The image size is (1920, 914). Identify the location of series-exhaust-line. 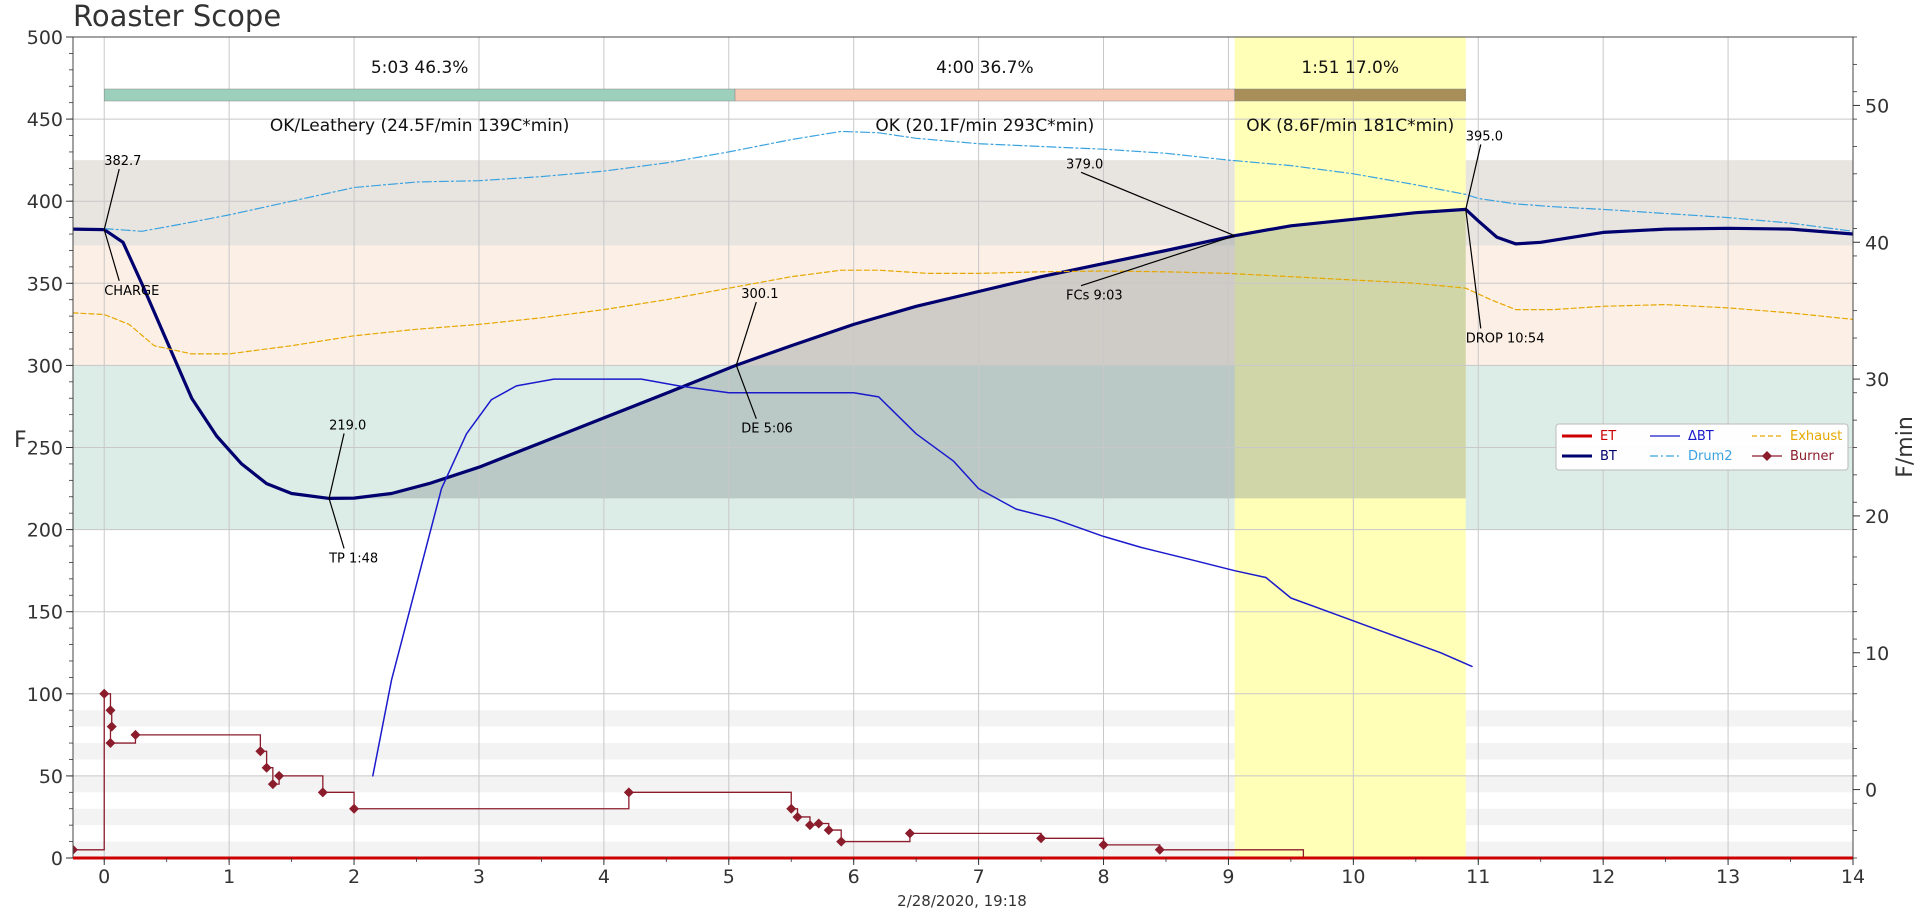
(963, 312).